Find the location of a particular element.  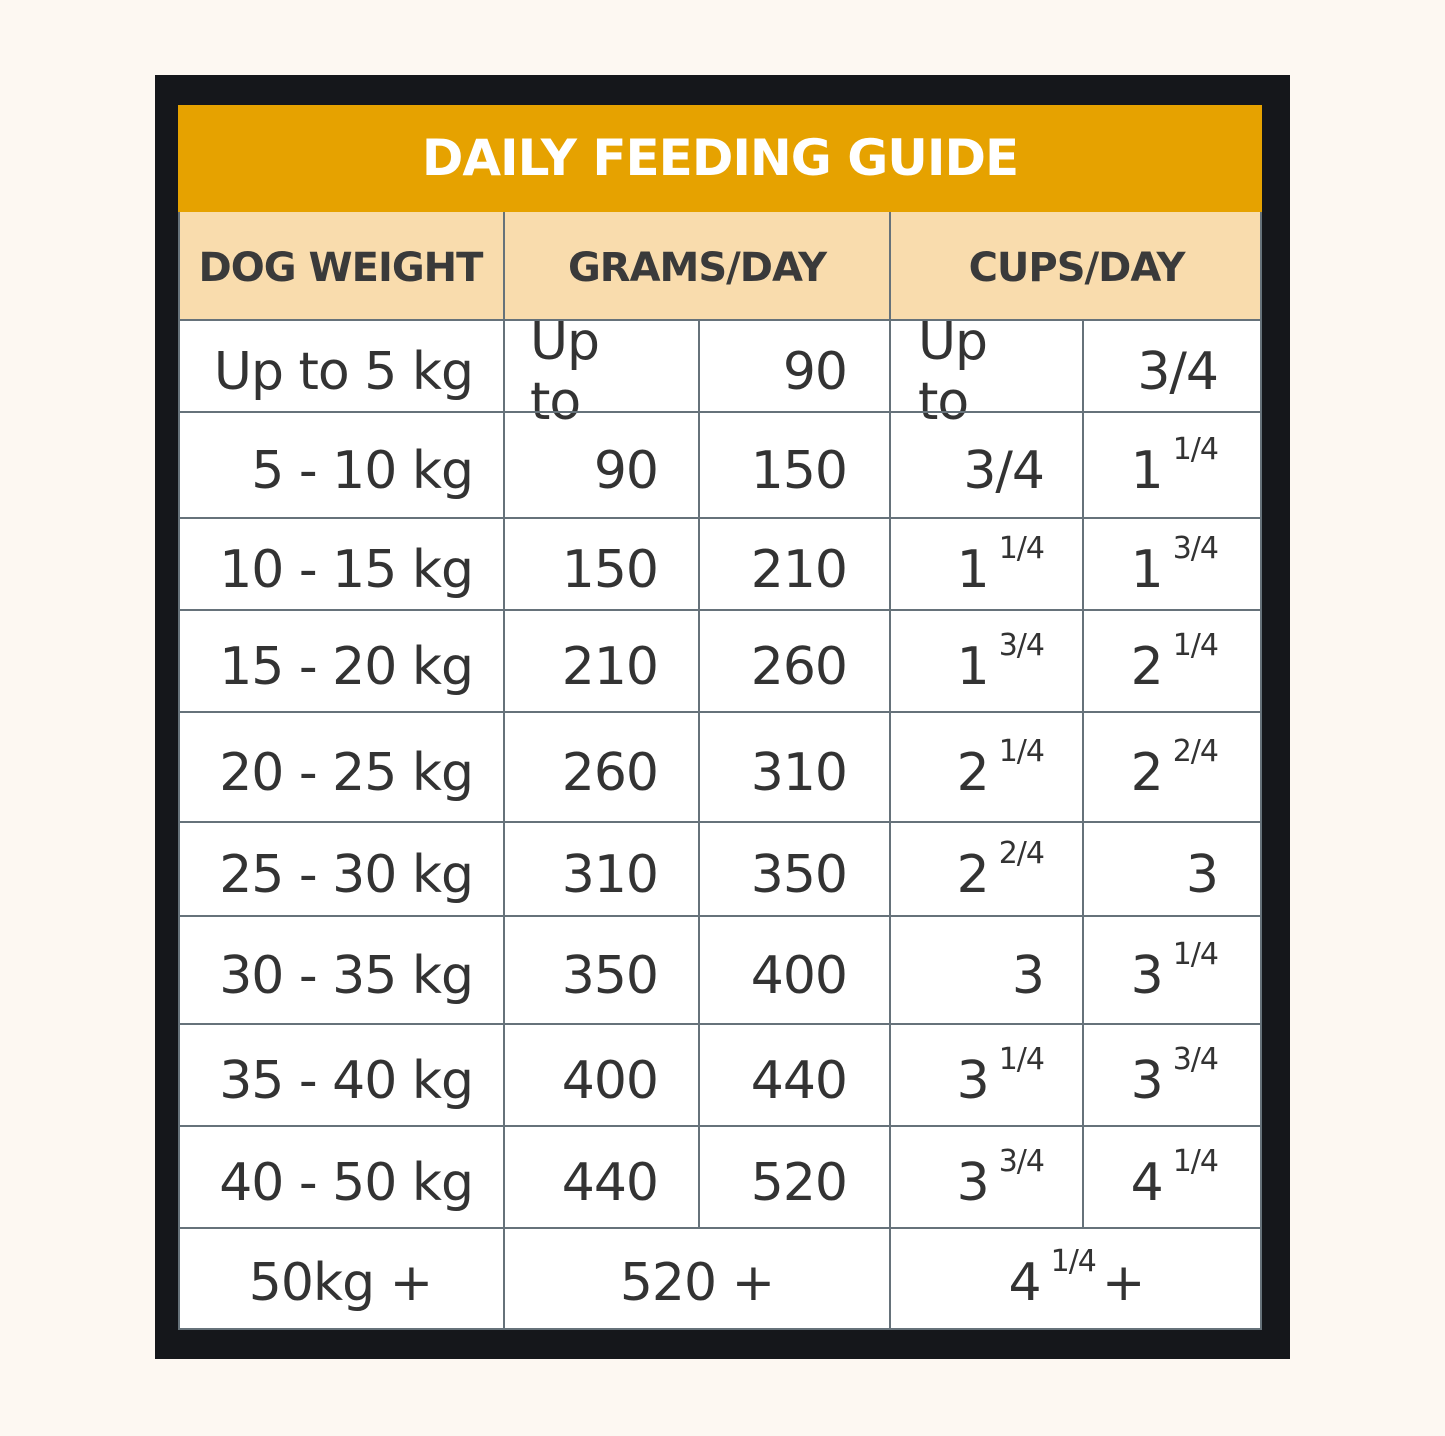

grams-from-cell: 260 is located at coordinates (601, 767).